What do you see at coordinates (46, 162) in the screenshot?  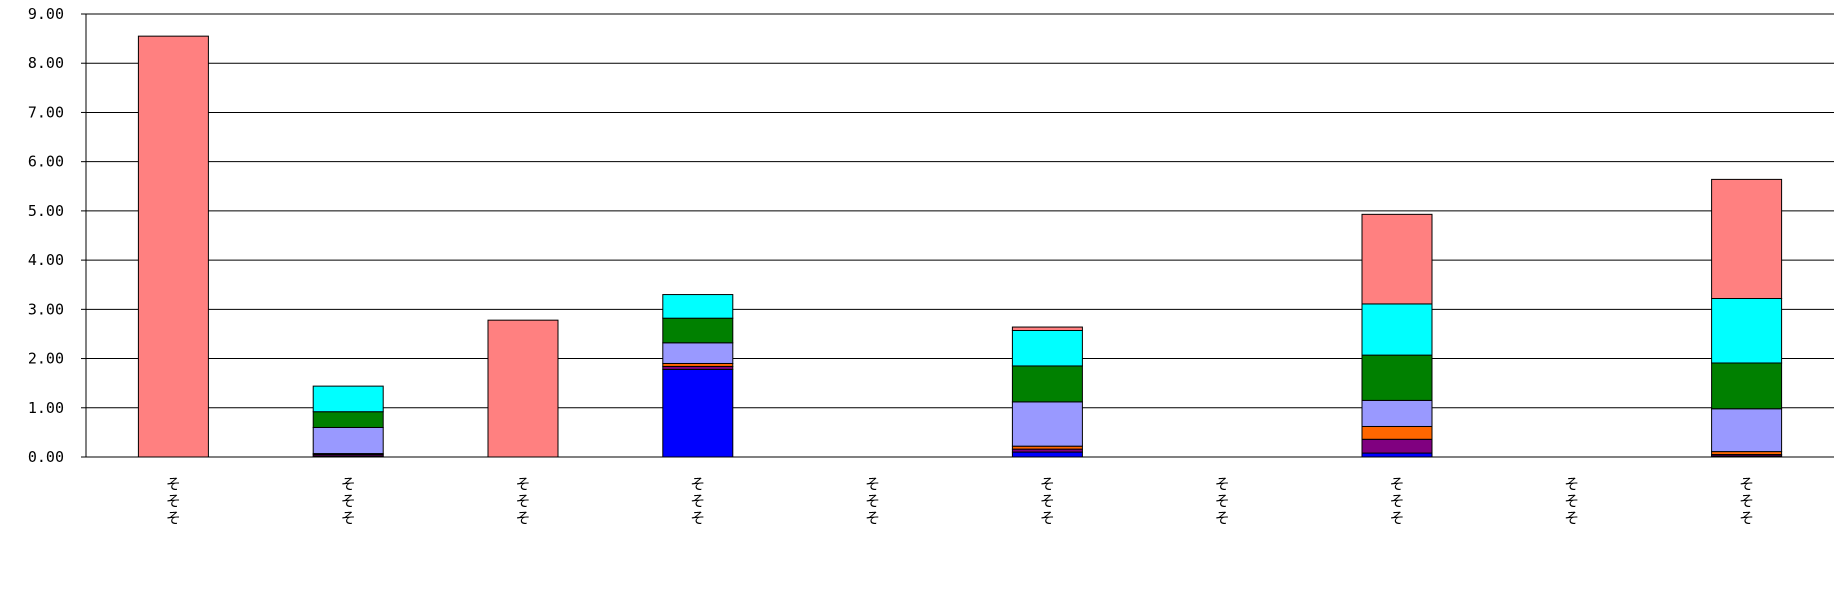 I see `y-tick-label: 6.00` at bounding box center [46, 162].